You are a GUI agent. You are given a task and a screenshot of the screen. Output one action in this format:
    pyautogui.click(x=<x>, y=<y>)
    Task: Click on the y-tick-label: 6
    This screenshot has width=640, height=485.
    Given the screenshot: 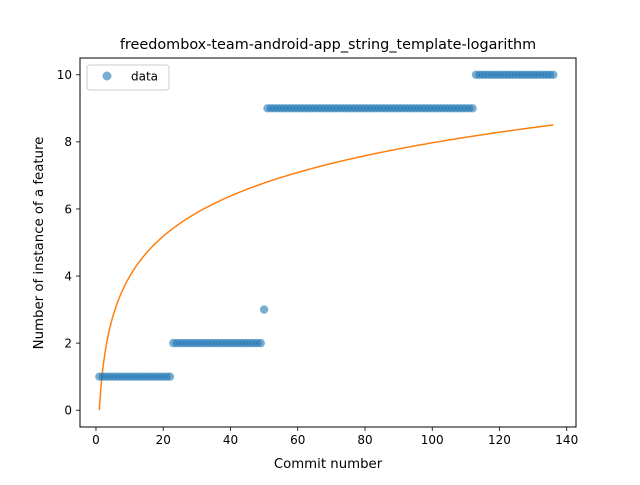 What is the action you would take?
    pyautogui.click(x=68, y=209)
    